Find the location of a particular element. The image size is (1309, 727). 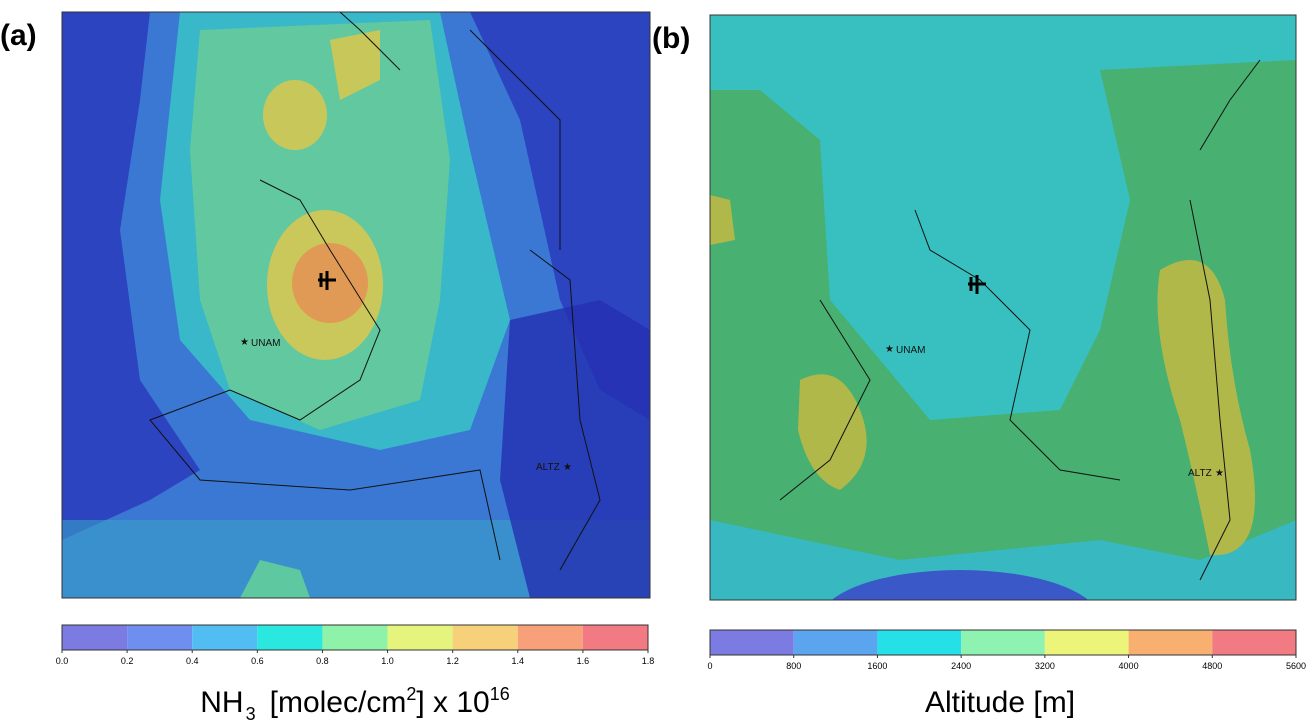

tick-label: 1600 is located at coordinates (877, 666).